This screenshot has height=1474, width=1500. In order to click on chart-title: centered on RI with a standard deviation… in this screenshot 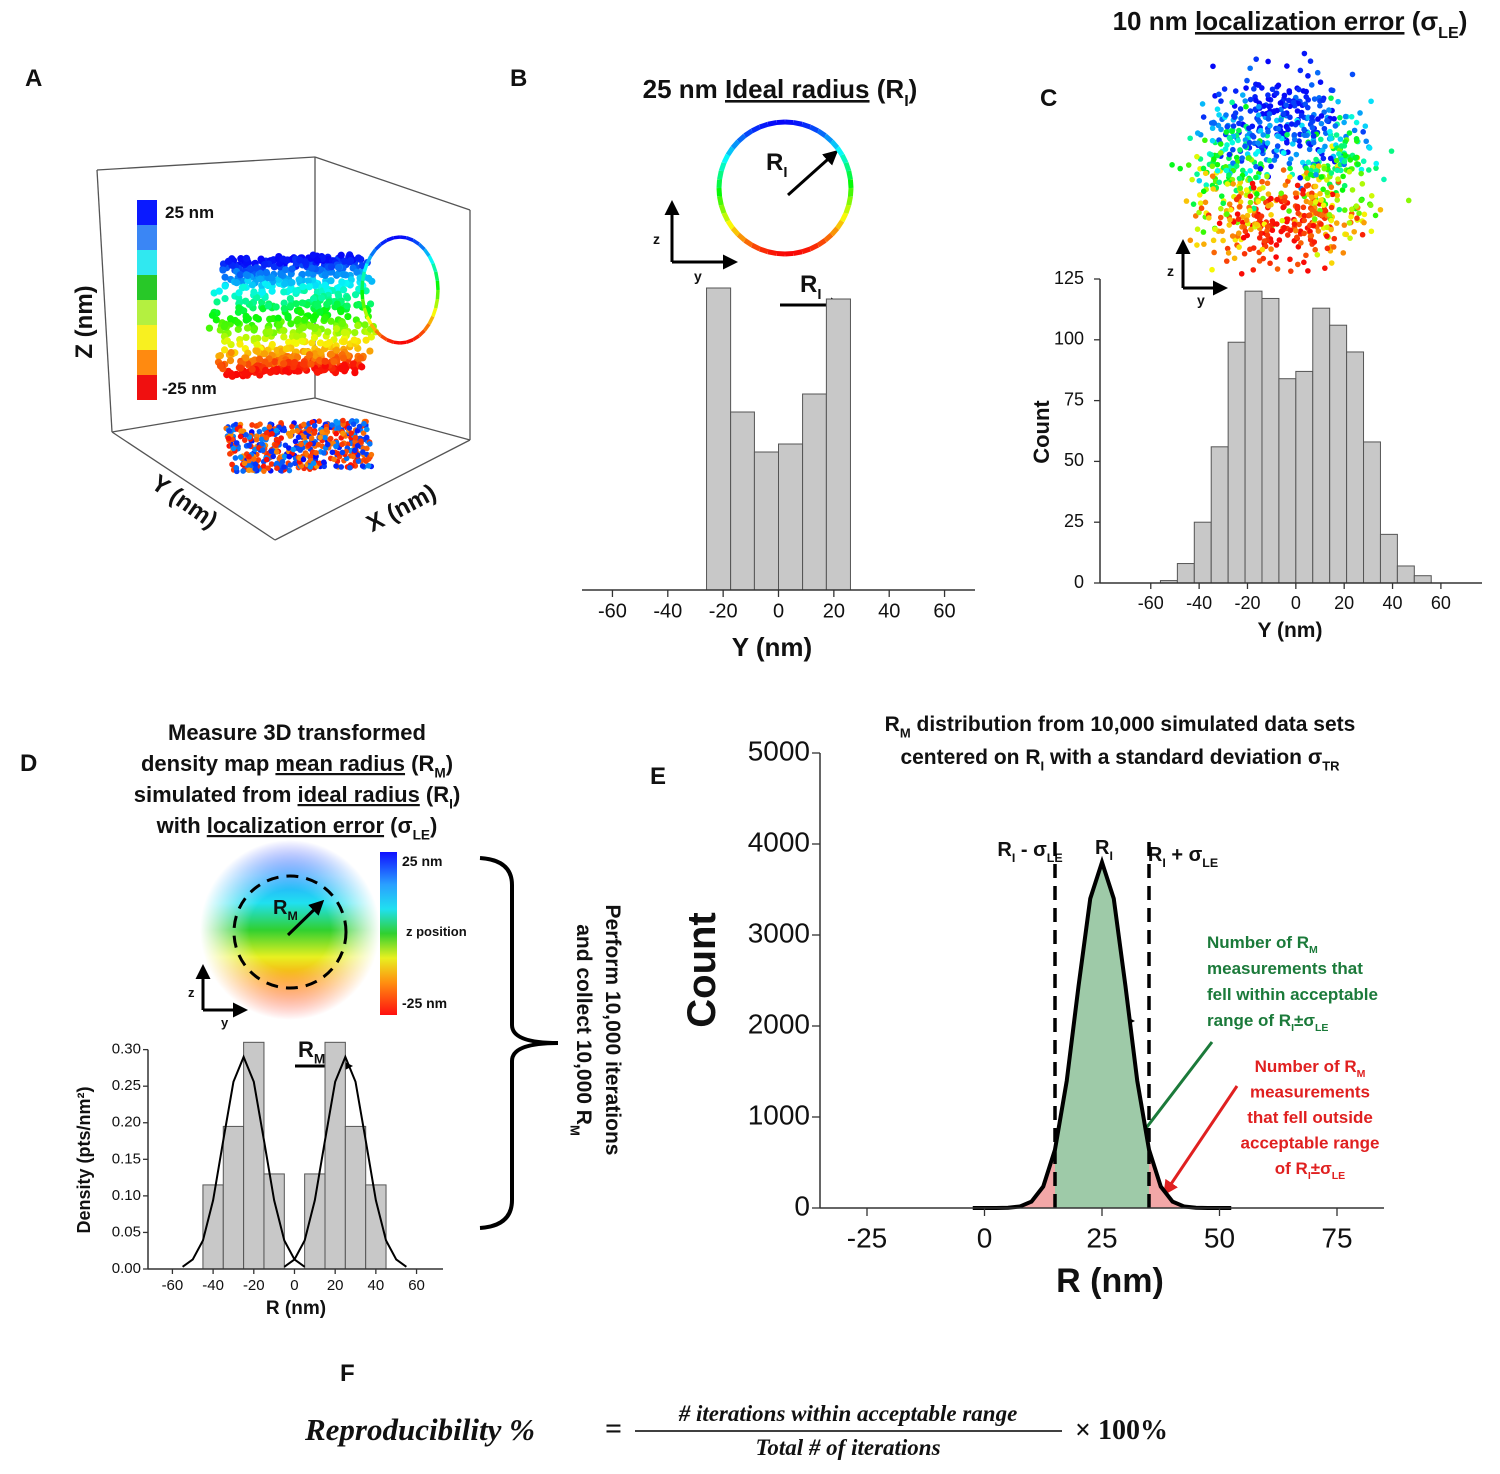, I will do `click(1120, 759)`.